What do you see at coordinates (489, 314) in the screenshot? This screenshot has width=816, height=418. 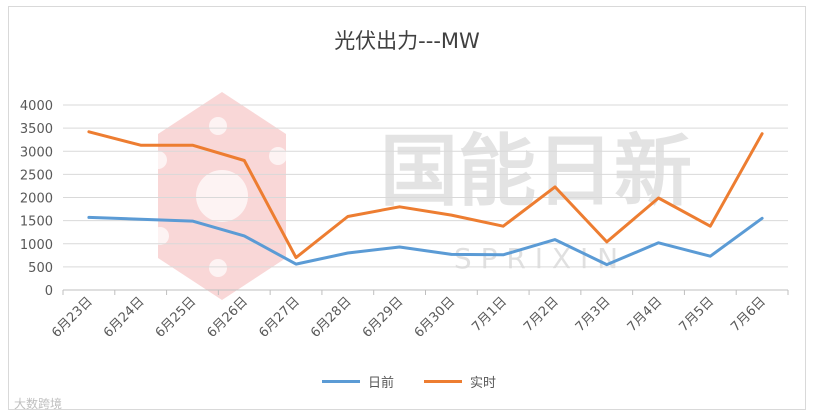 I see `x-tick-label: 7月1日` at bounding box center [489, 314].